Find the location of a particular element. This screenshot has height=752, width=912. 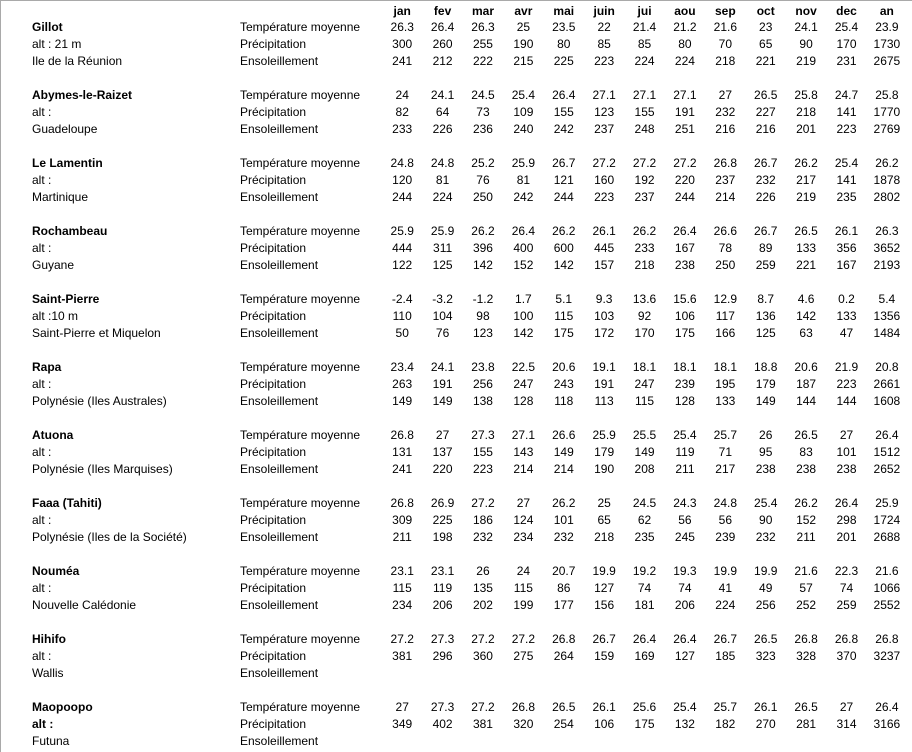

value-cell: 217 is located at coordinates (725, 469).